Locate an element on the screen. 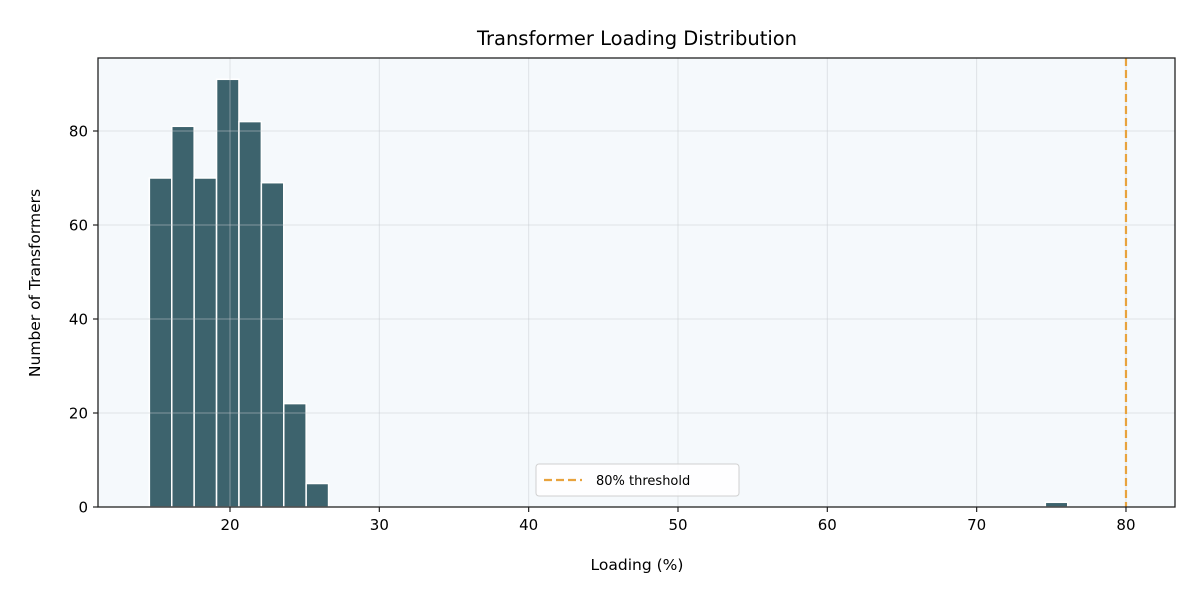 The width and height of the screenshot is (1200, 600). x-tick-label: 60 is located at coordinates (827, 525).